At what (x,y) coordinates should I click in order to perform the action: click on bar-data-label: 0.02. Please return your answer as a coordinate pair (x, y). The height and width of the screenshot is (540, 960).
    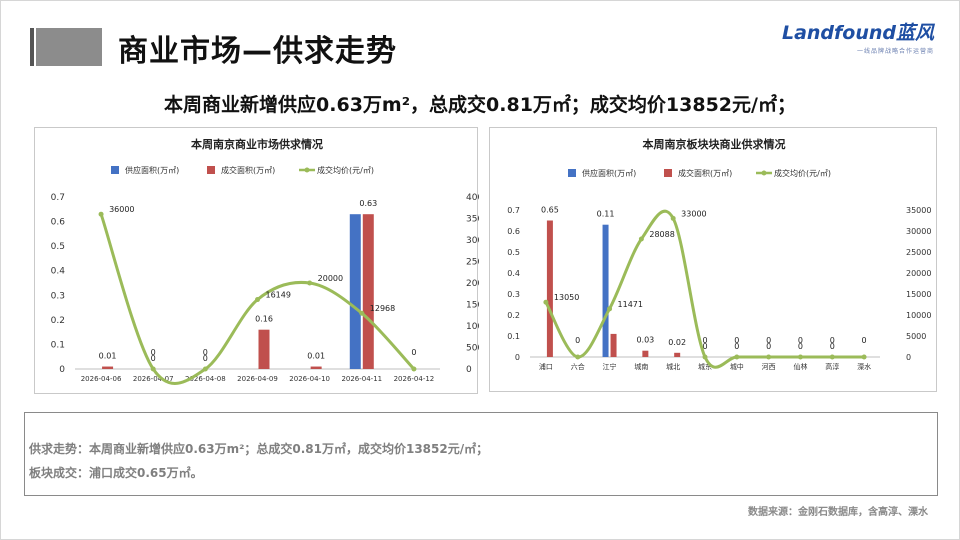
    Looking at the image, I should click on (677, 342).